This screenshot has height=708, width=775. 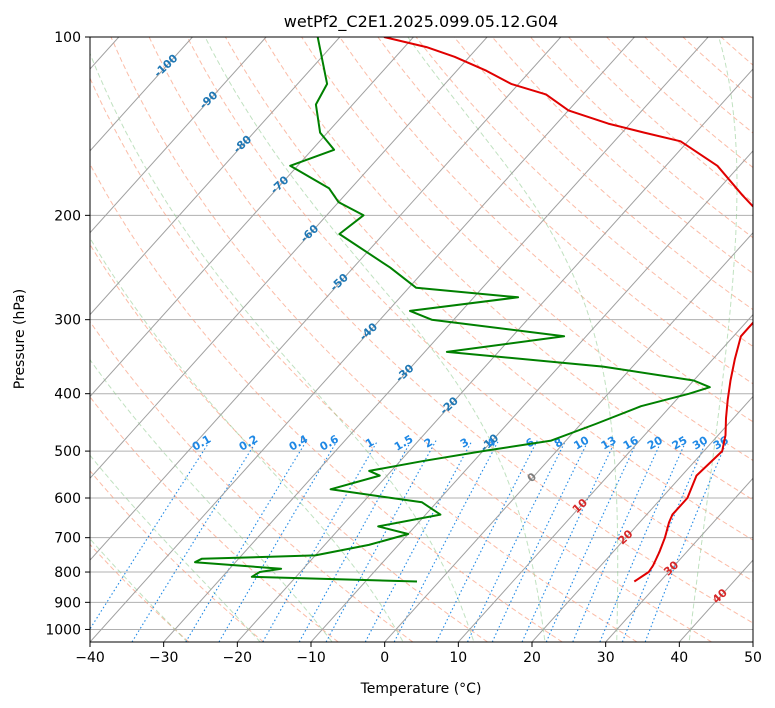 What do you see at coordinates (238, 658) in the screenshot?
I see `x-tick-label: −20` at bounding box center [238, 658].